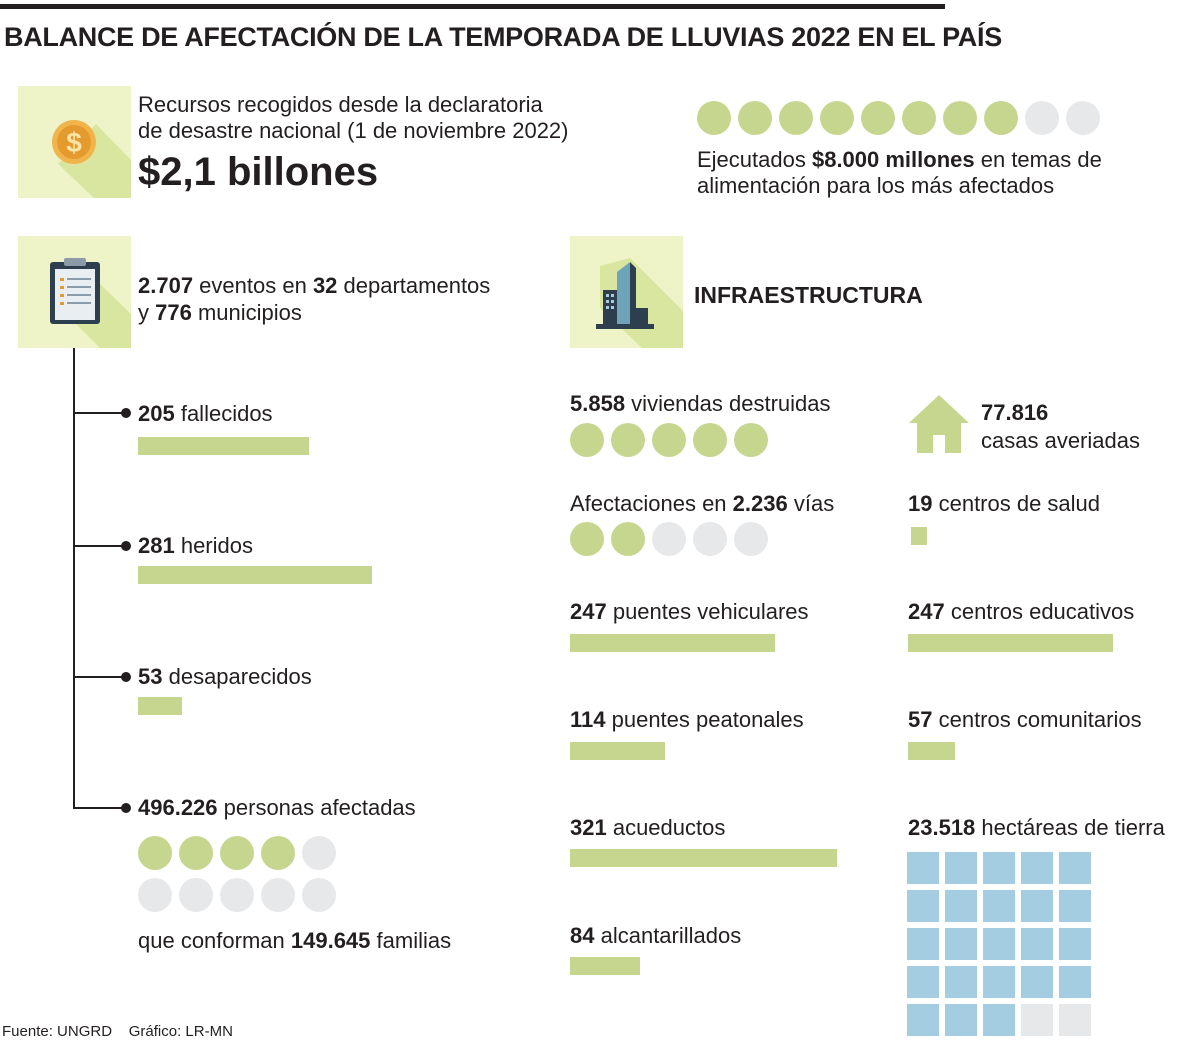 Image resolution: width=1200 pixels, height=1042 pixels. I want to click on comunitarios-bar, so click(931, 751).